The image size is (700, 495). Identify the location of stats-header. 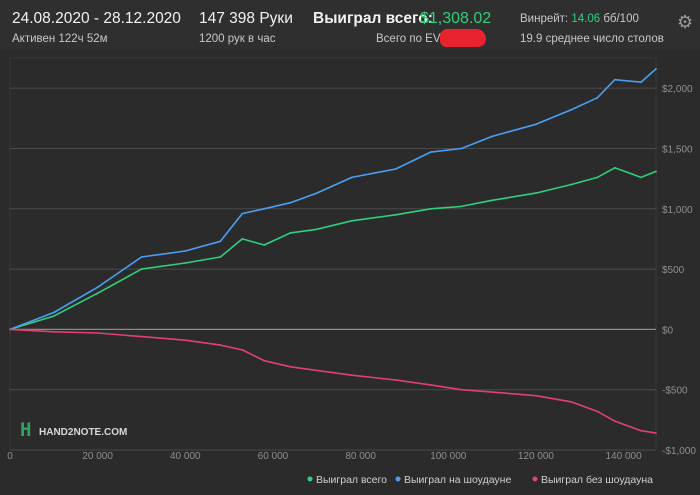
(350, 25).